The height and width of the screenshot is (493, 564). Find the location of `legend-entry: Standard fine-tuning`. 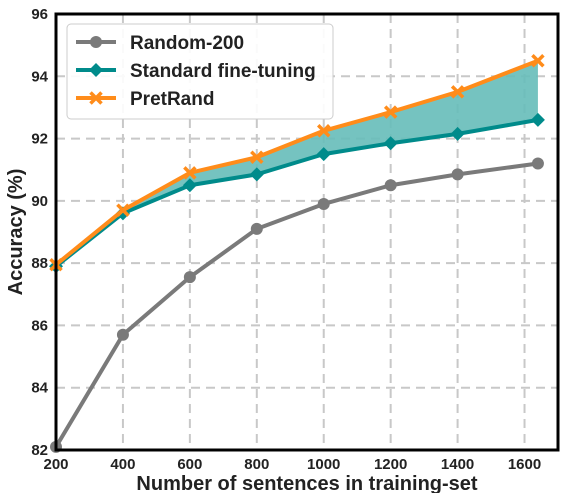

legend-entry: Standard fine-tuning is located at coordinates (196, 71).